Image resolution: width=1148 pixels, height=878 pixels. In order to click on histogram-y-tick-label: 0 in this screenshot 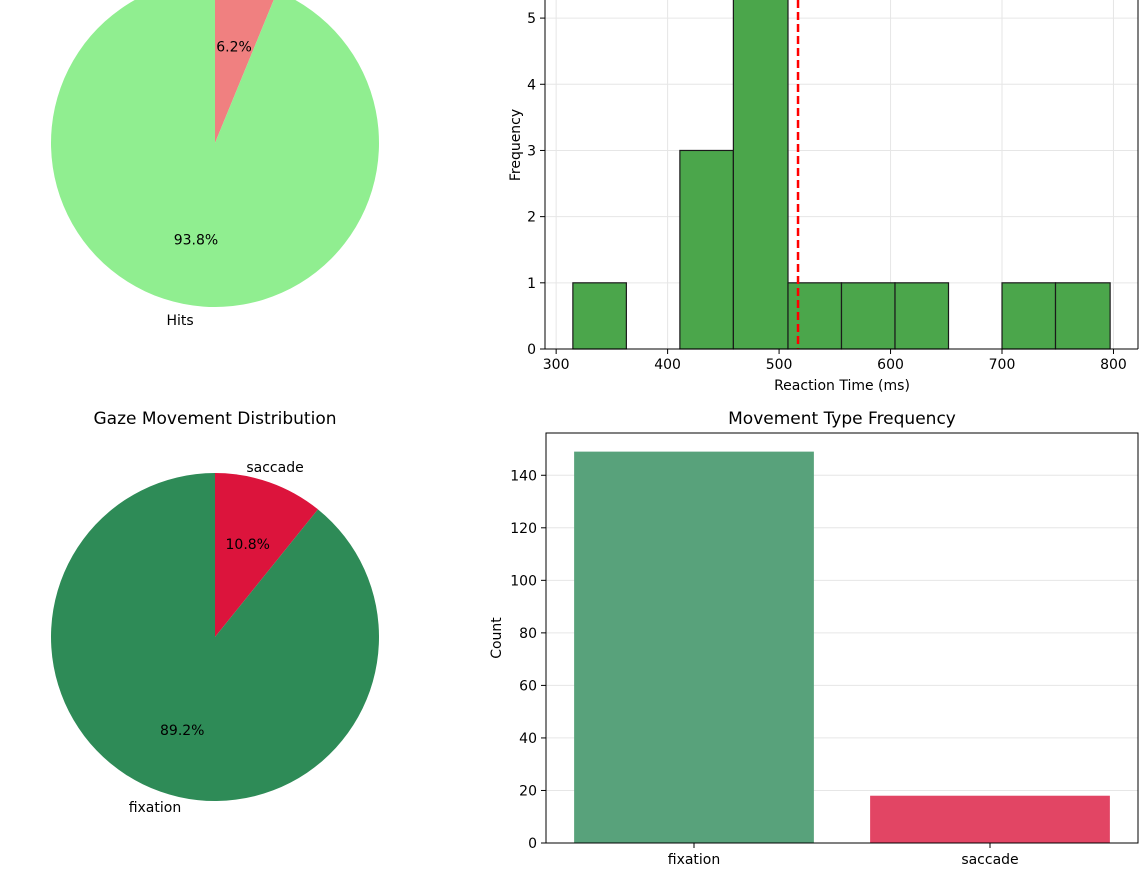, I will do `click(531, 350)`.